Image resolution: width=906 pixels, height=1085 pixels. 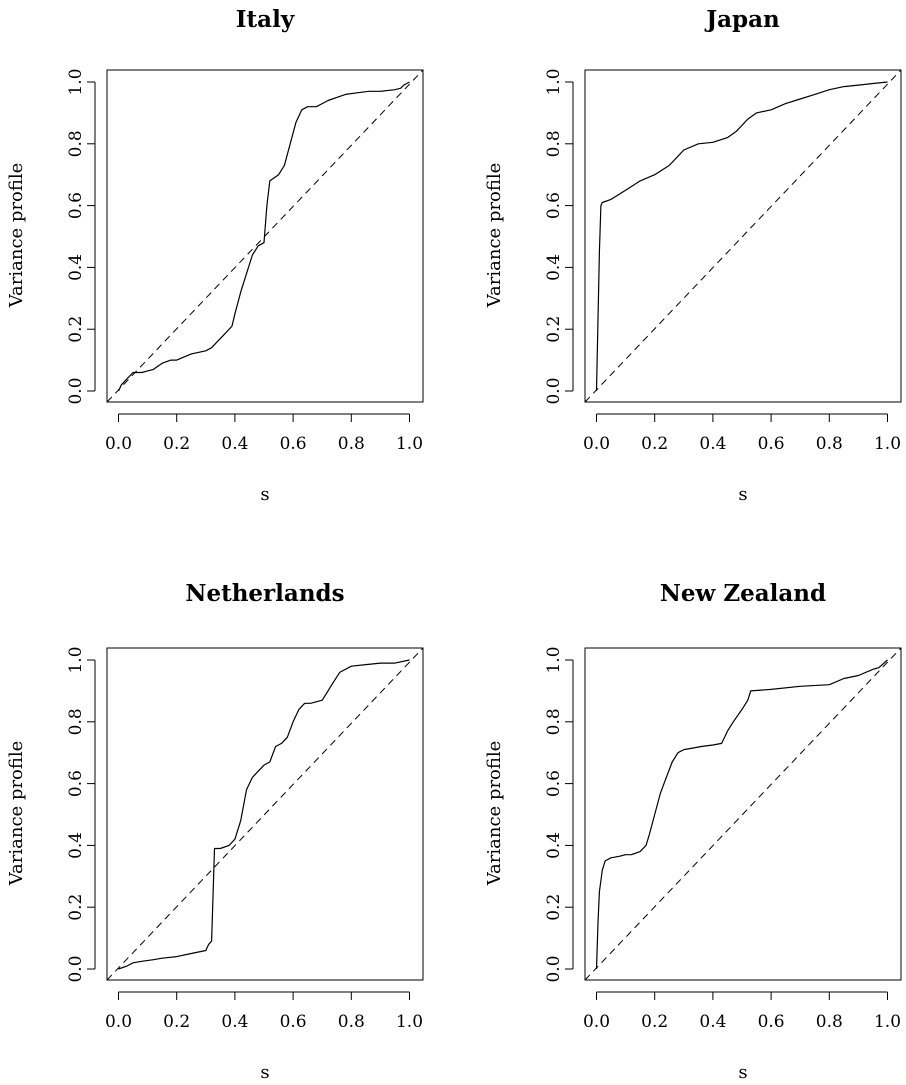 I want to click on panel-title: Italy, so click(x=265, y=19).